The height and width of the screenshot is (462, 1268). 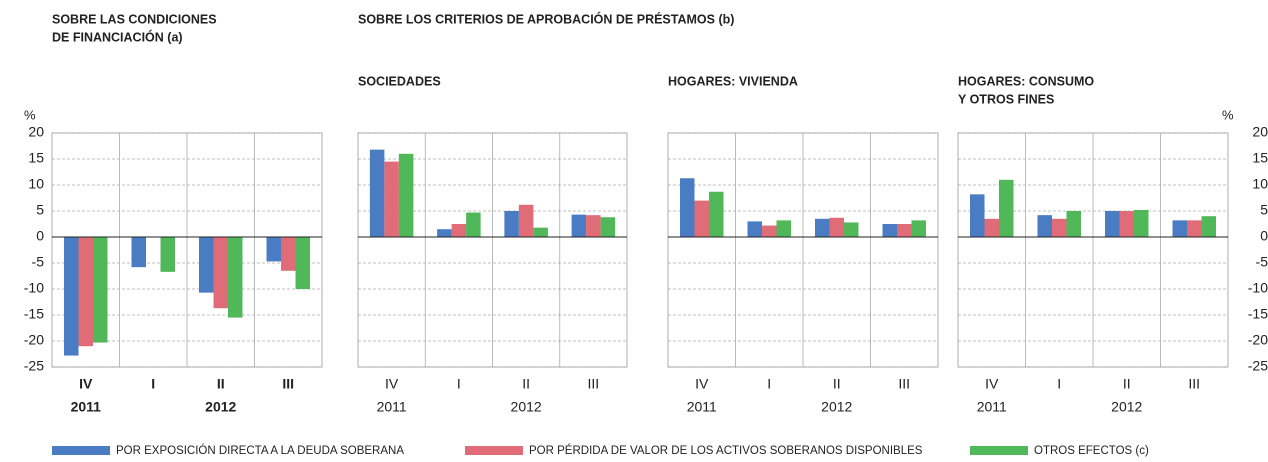 What do you see at coordinates (733, 81) in the screenshot?
I see `panel-title: HOGARES: VIVIENDA` at bounding box center [733, 81].